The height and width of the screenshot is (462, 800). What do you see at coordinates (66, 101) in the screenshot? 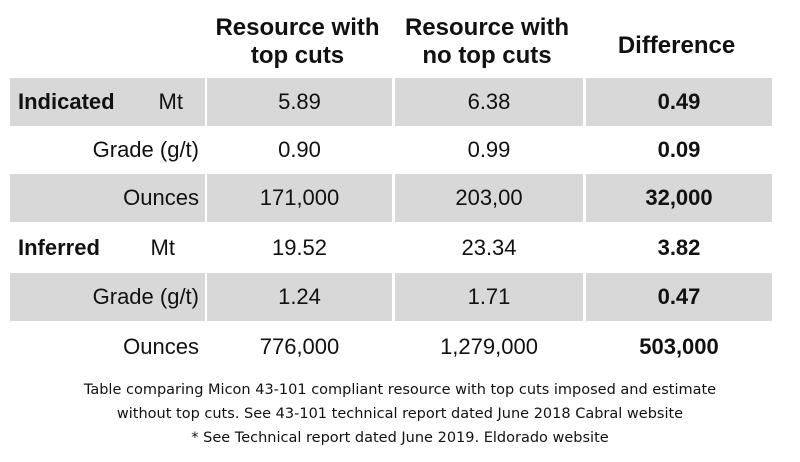
I see `group-label: Indicated` at bounding box center [66, 101].